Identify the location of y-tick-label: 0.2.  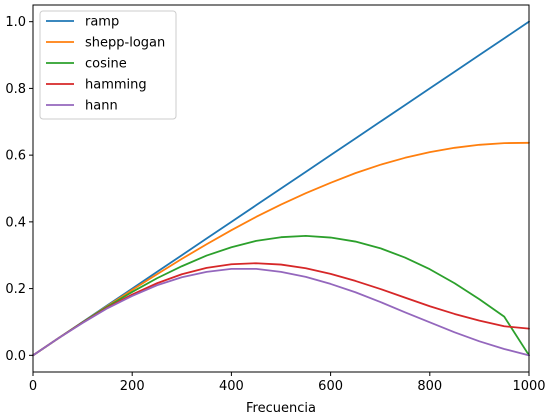
(15, 289).